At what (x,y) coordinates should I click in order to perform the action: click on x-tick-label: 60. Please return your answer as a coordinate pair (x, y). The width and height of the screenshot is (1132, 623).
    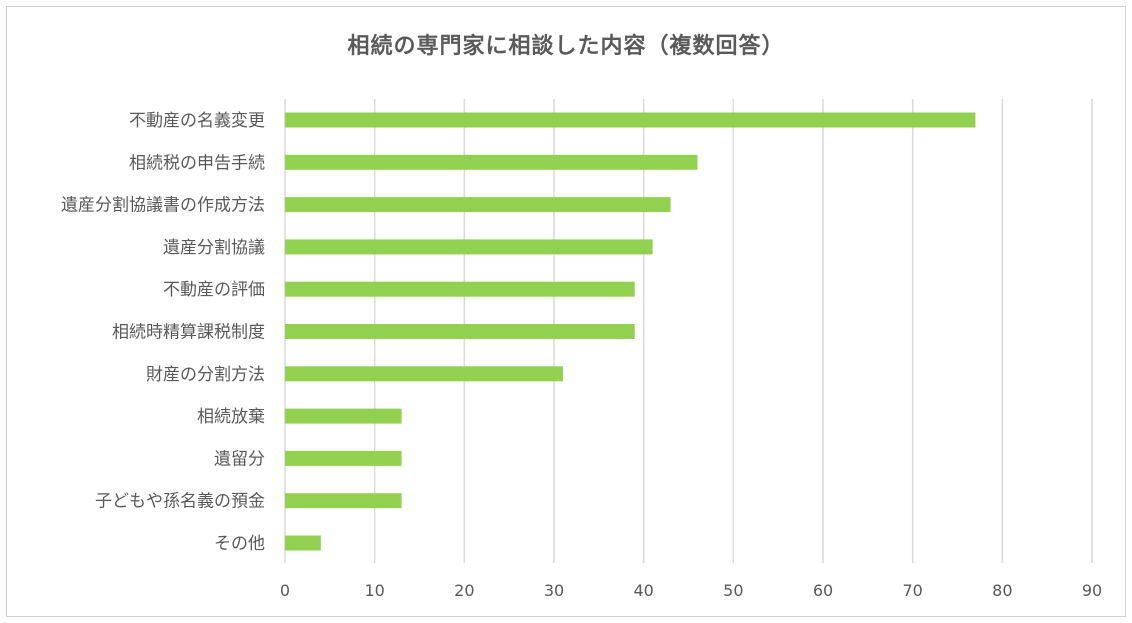
    Looking at the image, I should click on (823, 590).